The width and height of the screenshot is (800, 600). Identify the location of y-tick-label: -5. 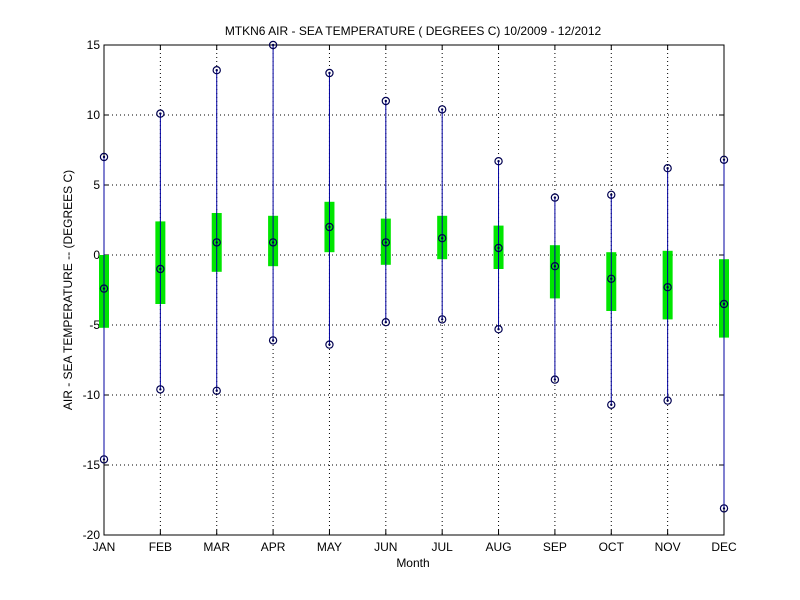
(94, 325).